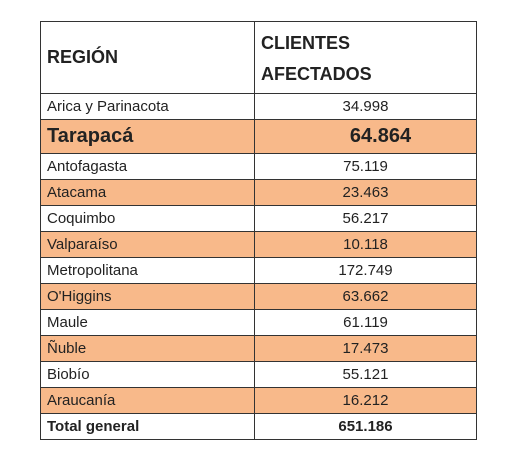 The width and height of the screenshot is (517, 454). Describe the element at coordinates (147, 106) in the screenshot. I see `region-cell: Arica y Parinacota` at that location.